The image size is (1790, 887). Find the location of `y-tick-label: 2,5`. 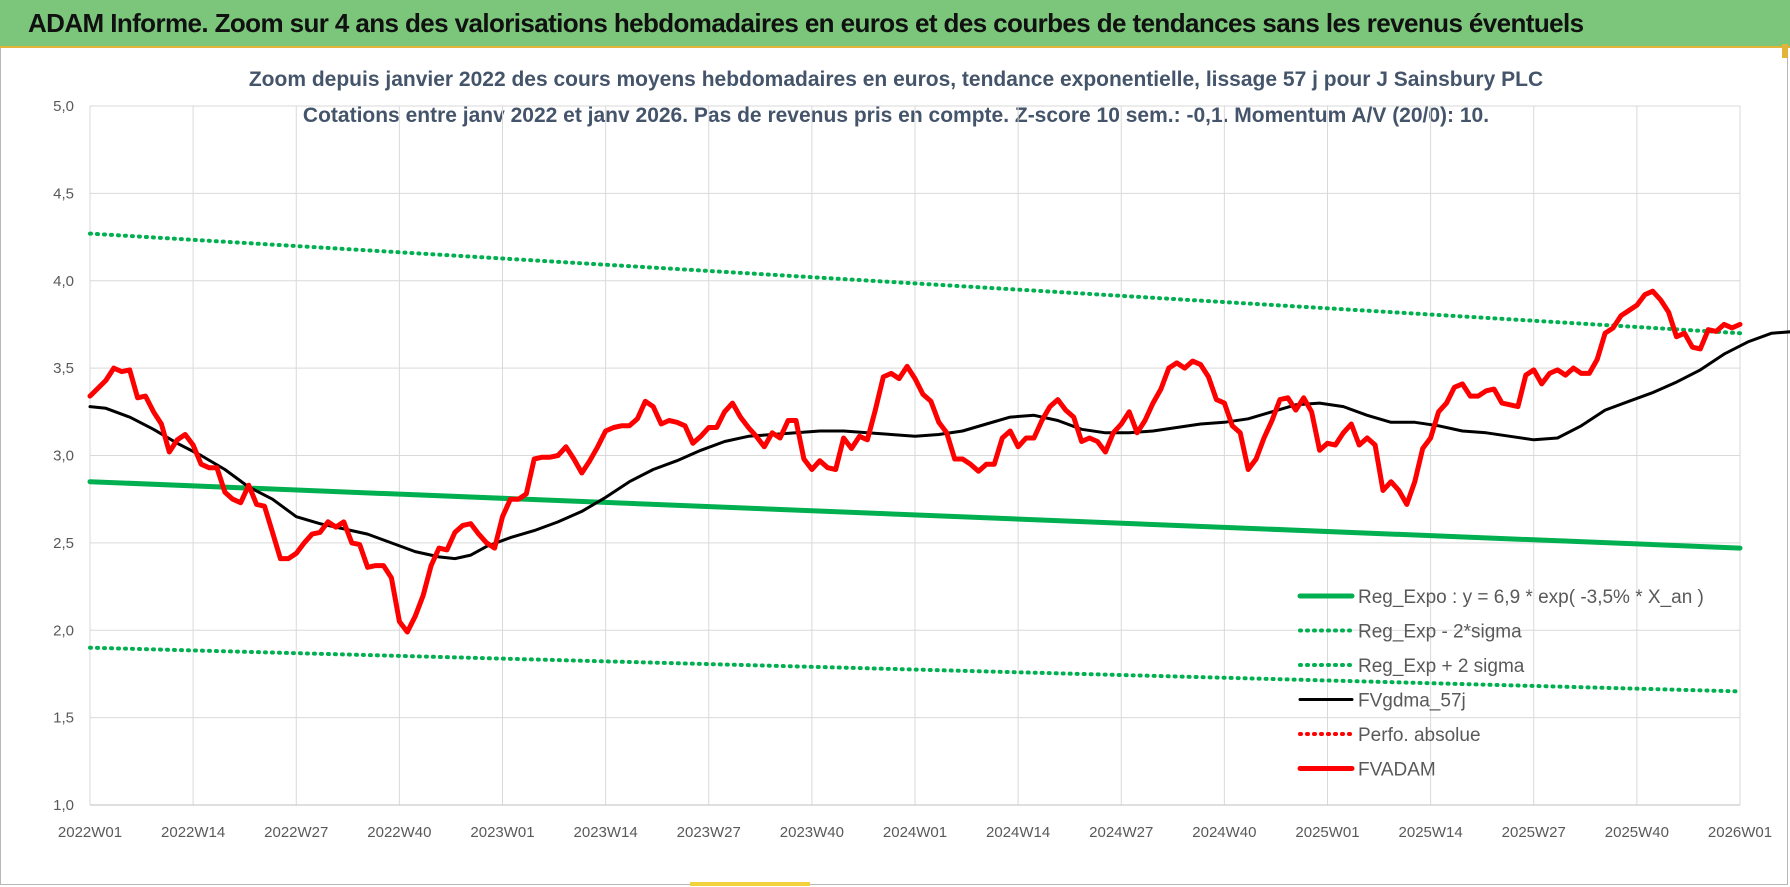

y-tick-label: 2,5 is located at coordinates (63, 543).